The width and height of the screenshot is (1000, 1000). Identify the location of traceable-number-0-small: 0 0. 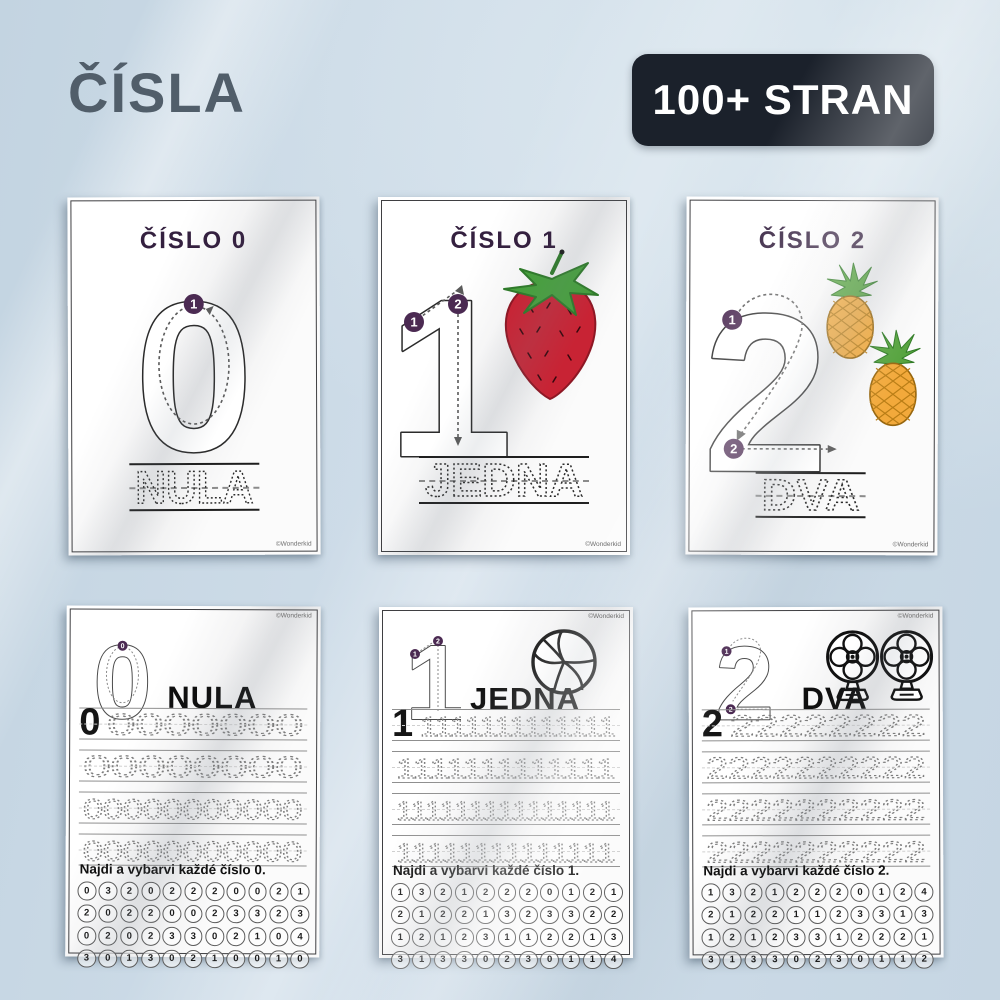
(122, 674).